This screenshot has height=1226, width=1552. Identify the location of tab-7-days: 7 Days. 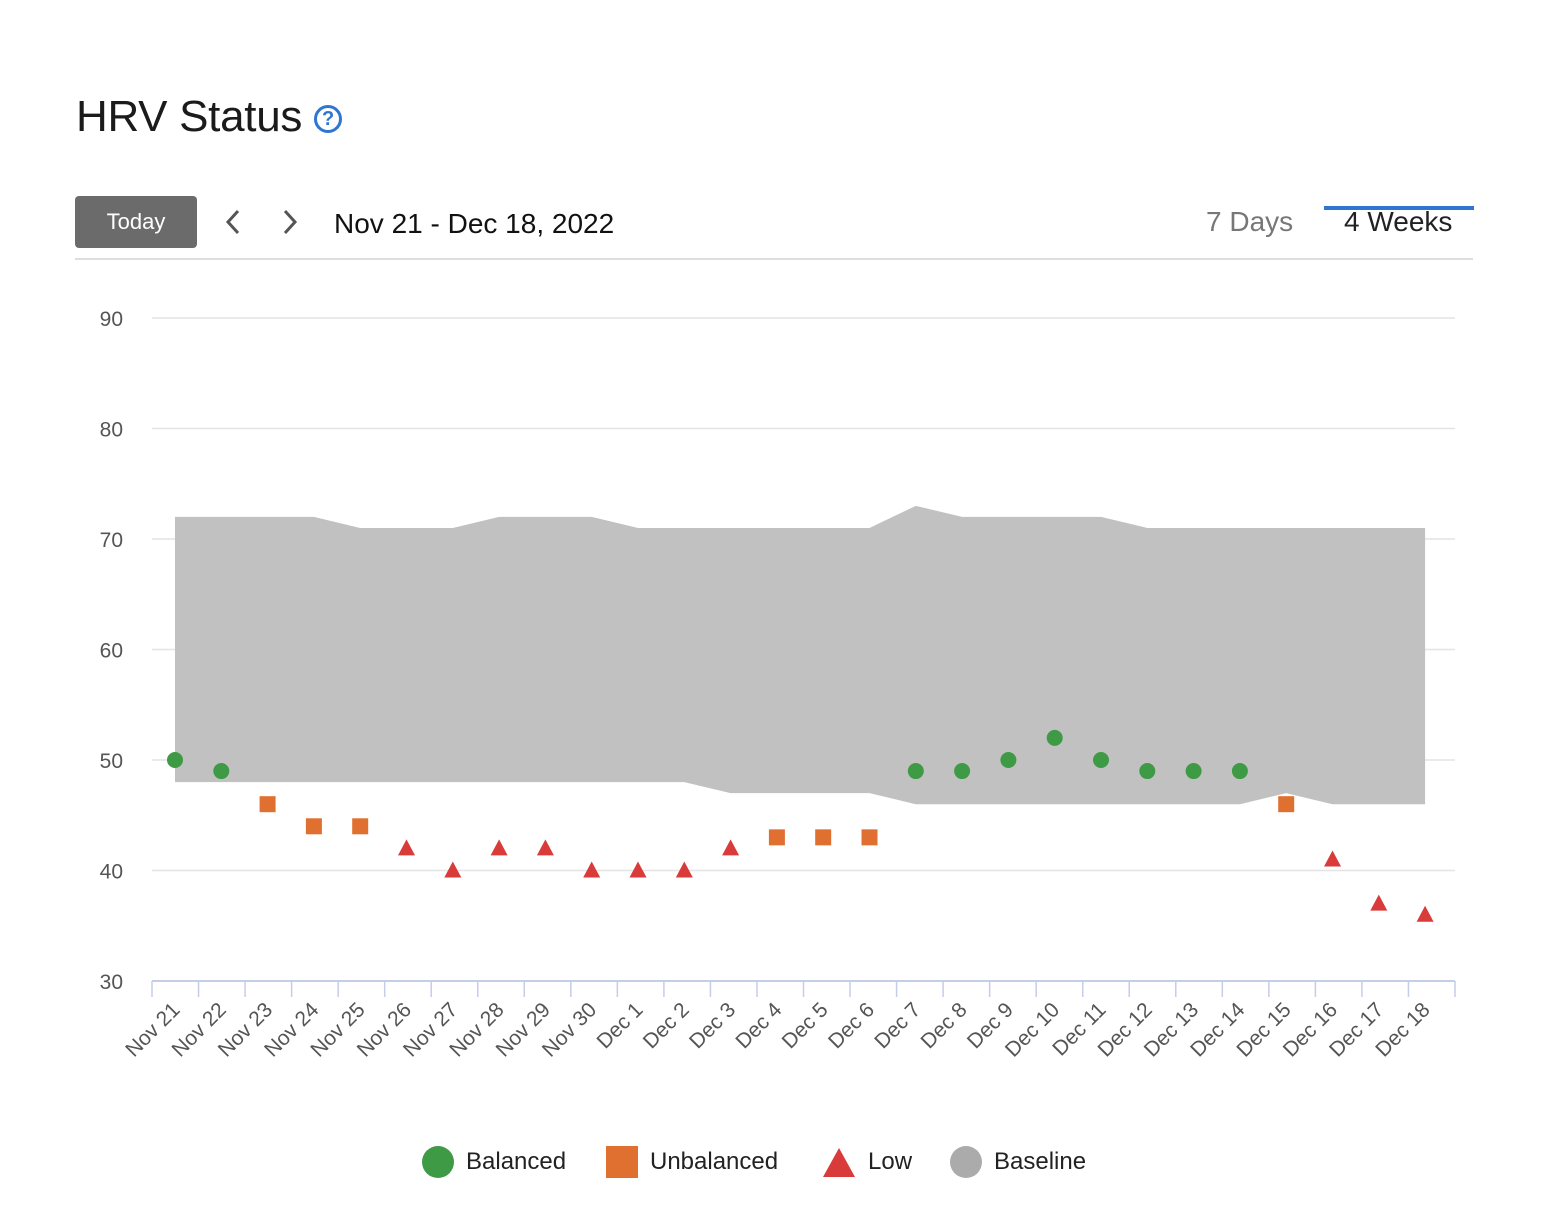
(1250, 221).